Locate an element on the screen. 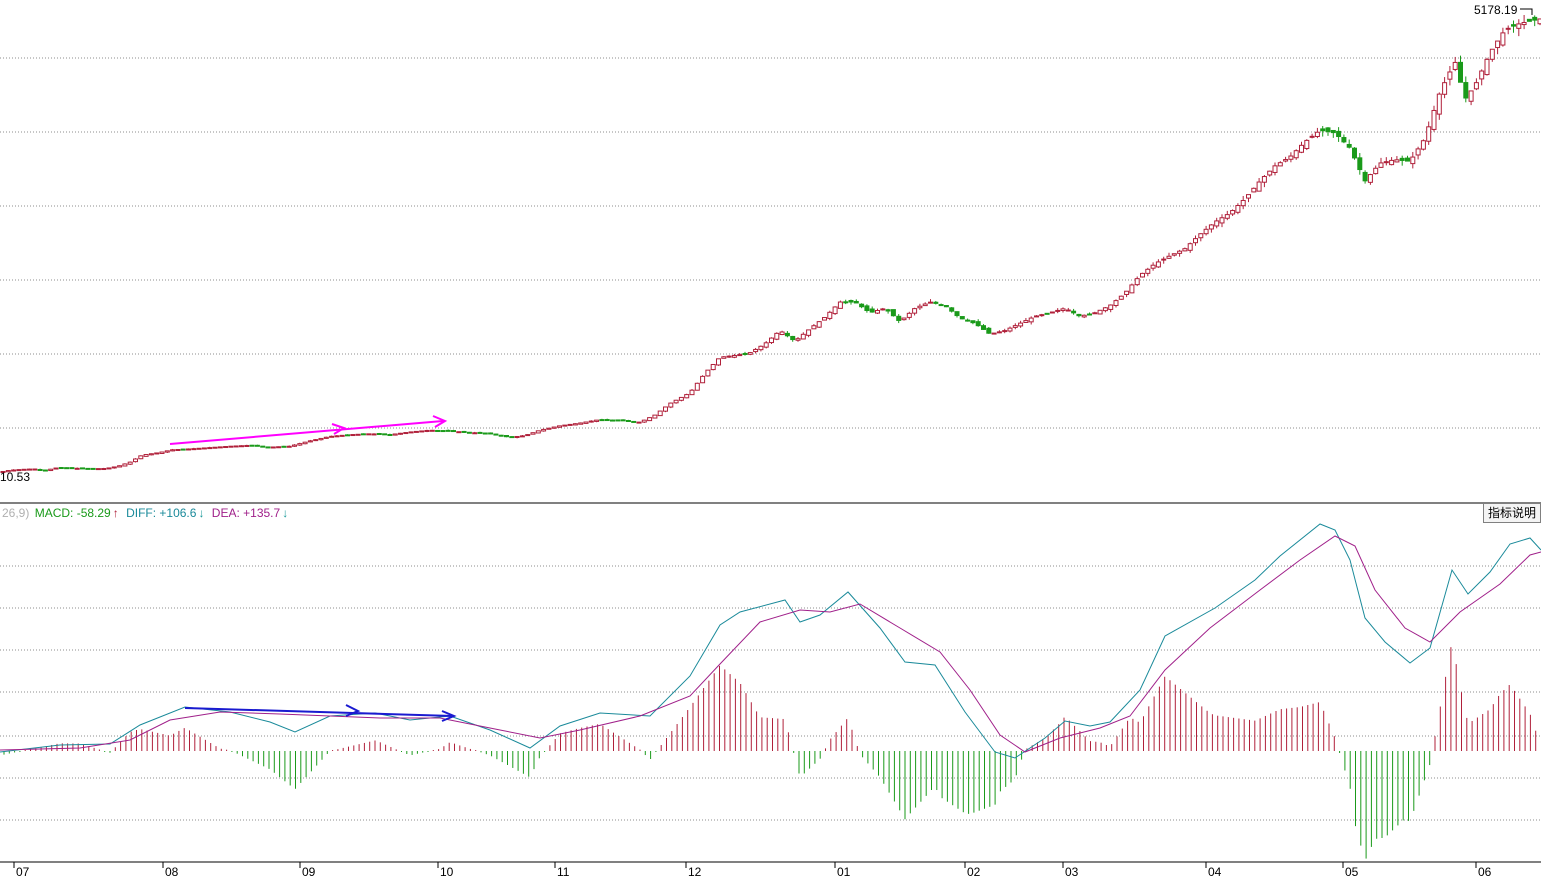 This screenshot has height=877, width=1541. dea-value: DEA: +135.7 ↓ is located at coordinates (251, 513).